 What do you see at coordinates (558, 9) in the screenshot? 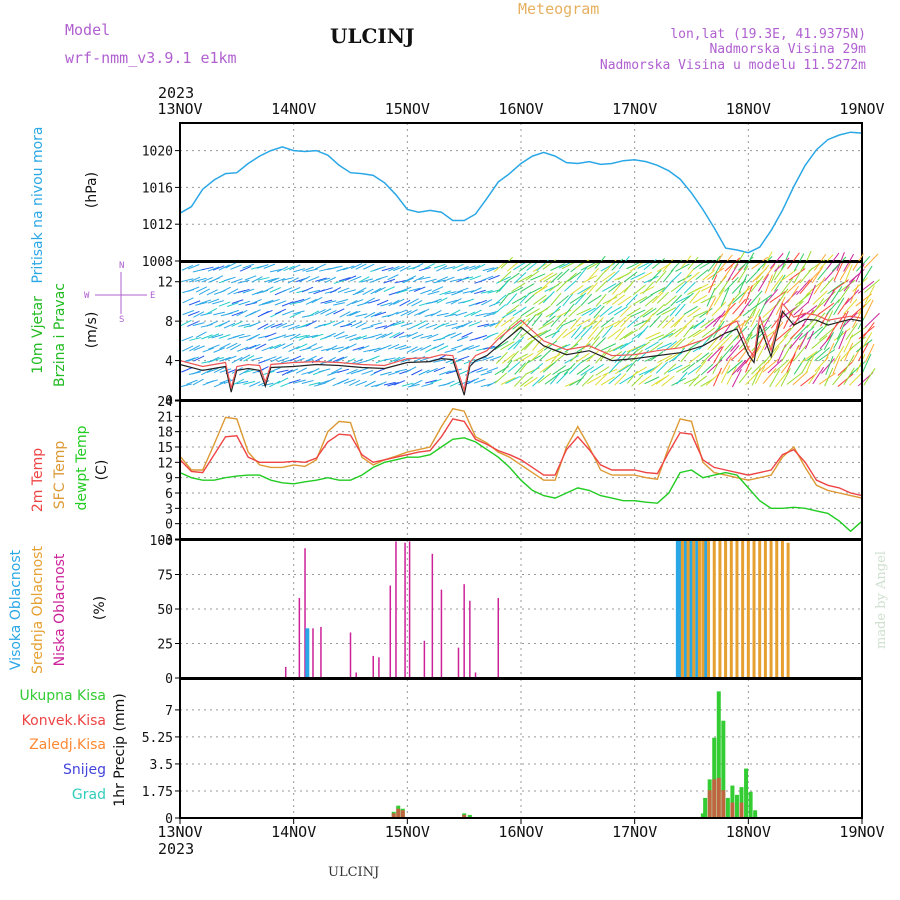
I see `product-title: Meteogram` at bounding box center [558, 9].